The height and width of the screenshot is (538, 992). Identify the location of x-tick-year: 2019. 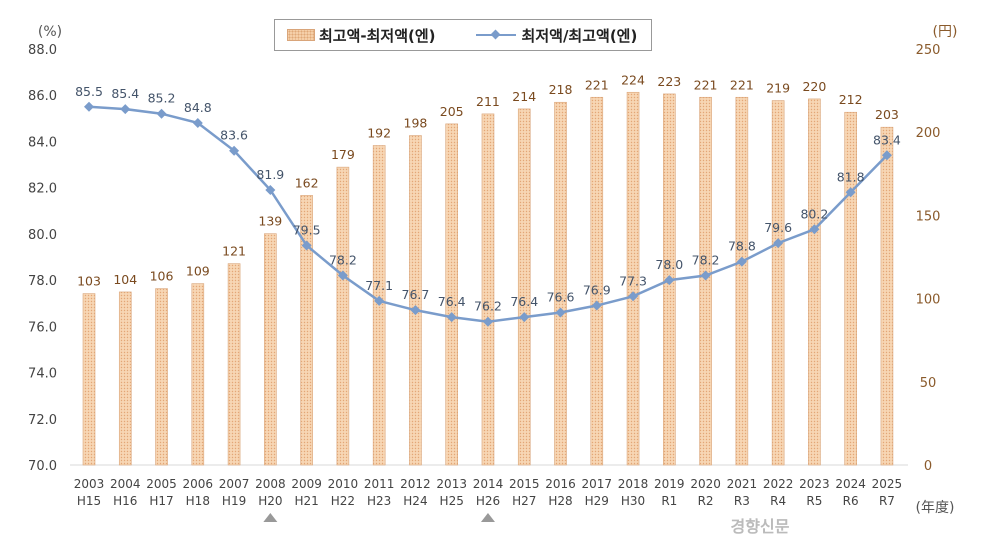
(669, 484).